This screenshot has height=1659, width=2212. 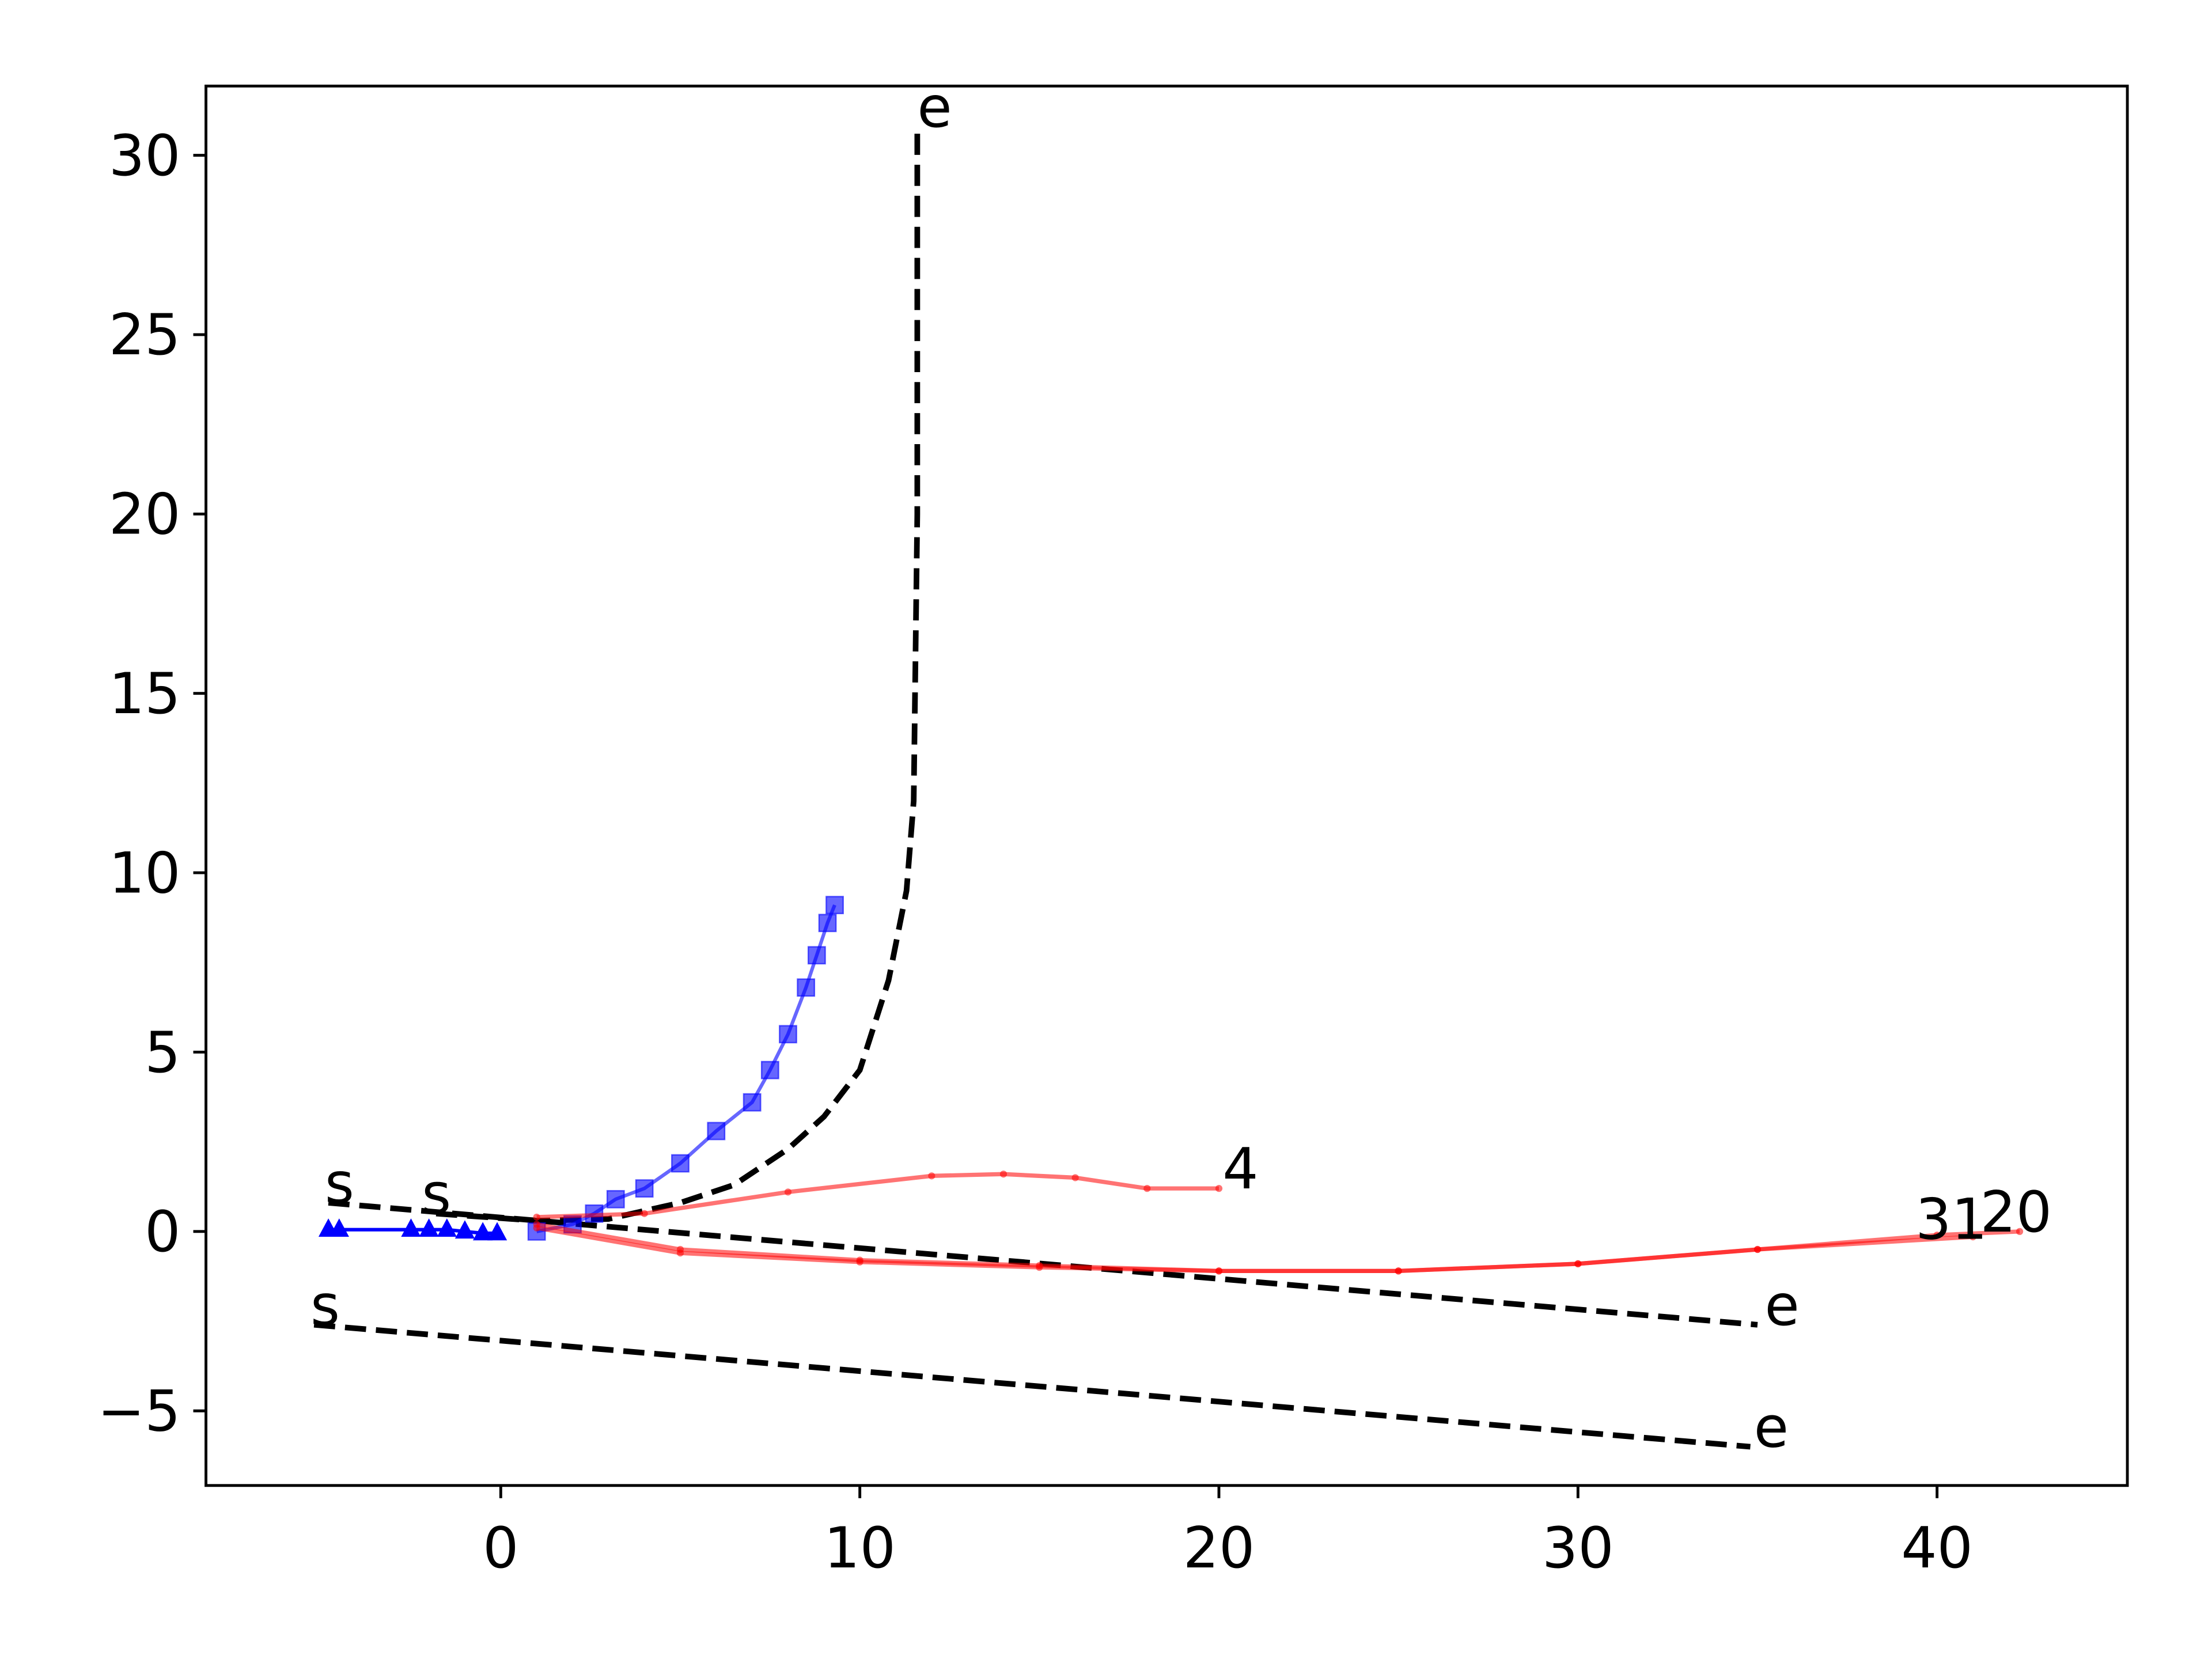 I want to click on x-tick-label: 20, so click(x=1219, y=1548).